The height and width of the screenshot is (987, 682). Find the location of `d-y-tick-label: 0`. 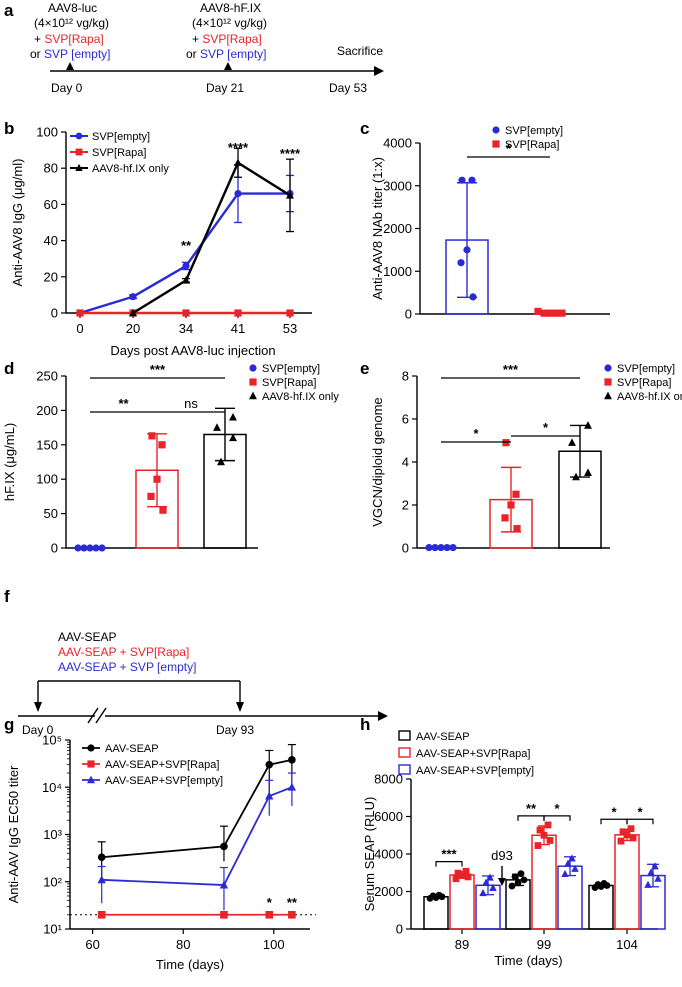

d-y-tick-label: 0 is located at coordinates (54, 548).